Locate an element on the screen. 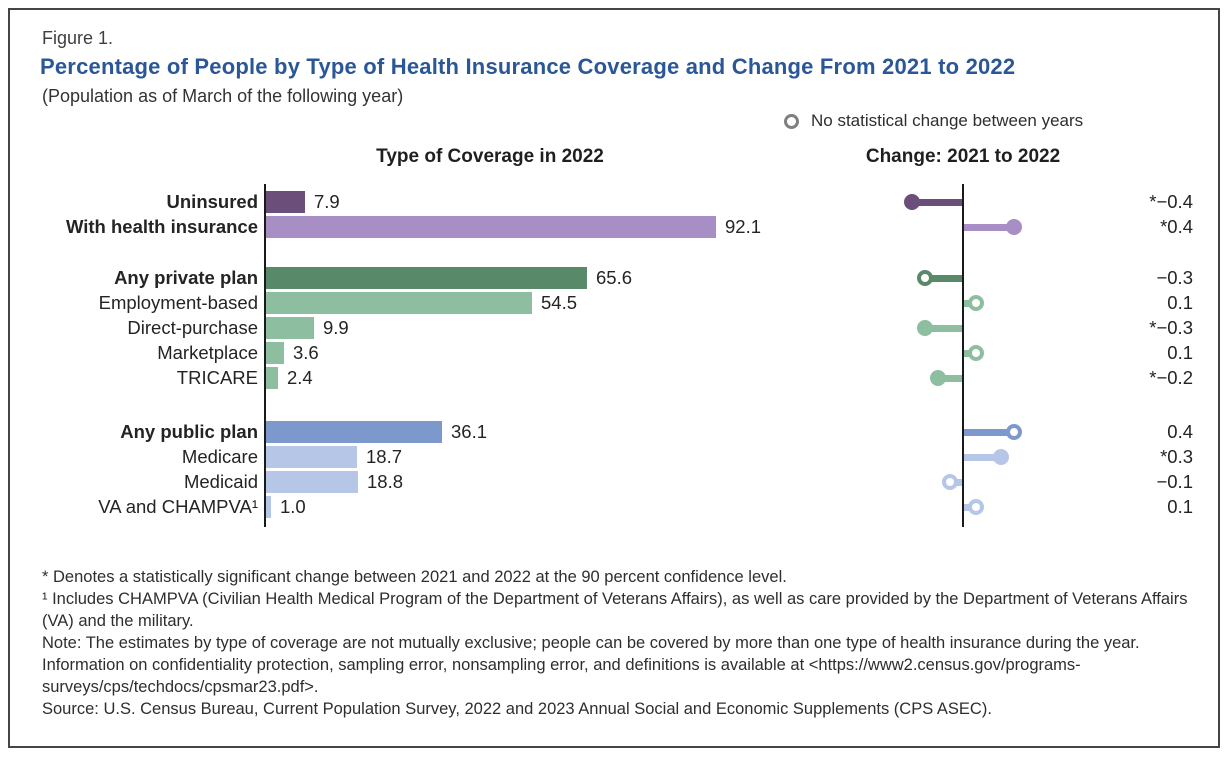 The width and height of the screenshot is (1232, 760). right-axis-line is located at coordinates (963, 355).